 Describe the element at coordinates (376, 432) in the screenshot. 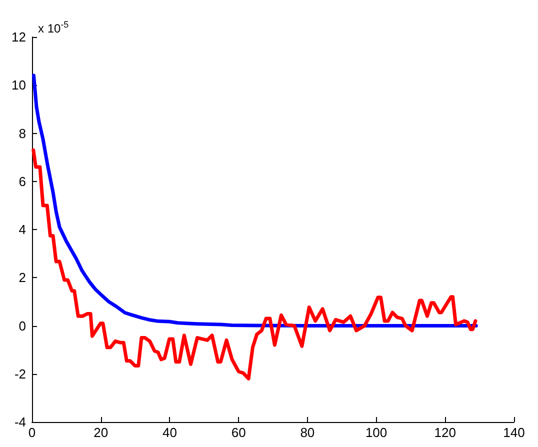

I see `x-tick-label: 100` at that location.